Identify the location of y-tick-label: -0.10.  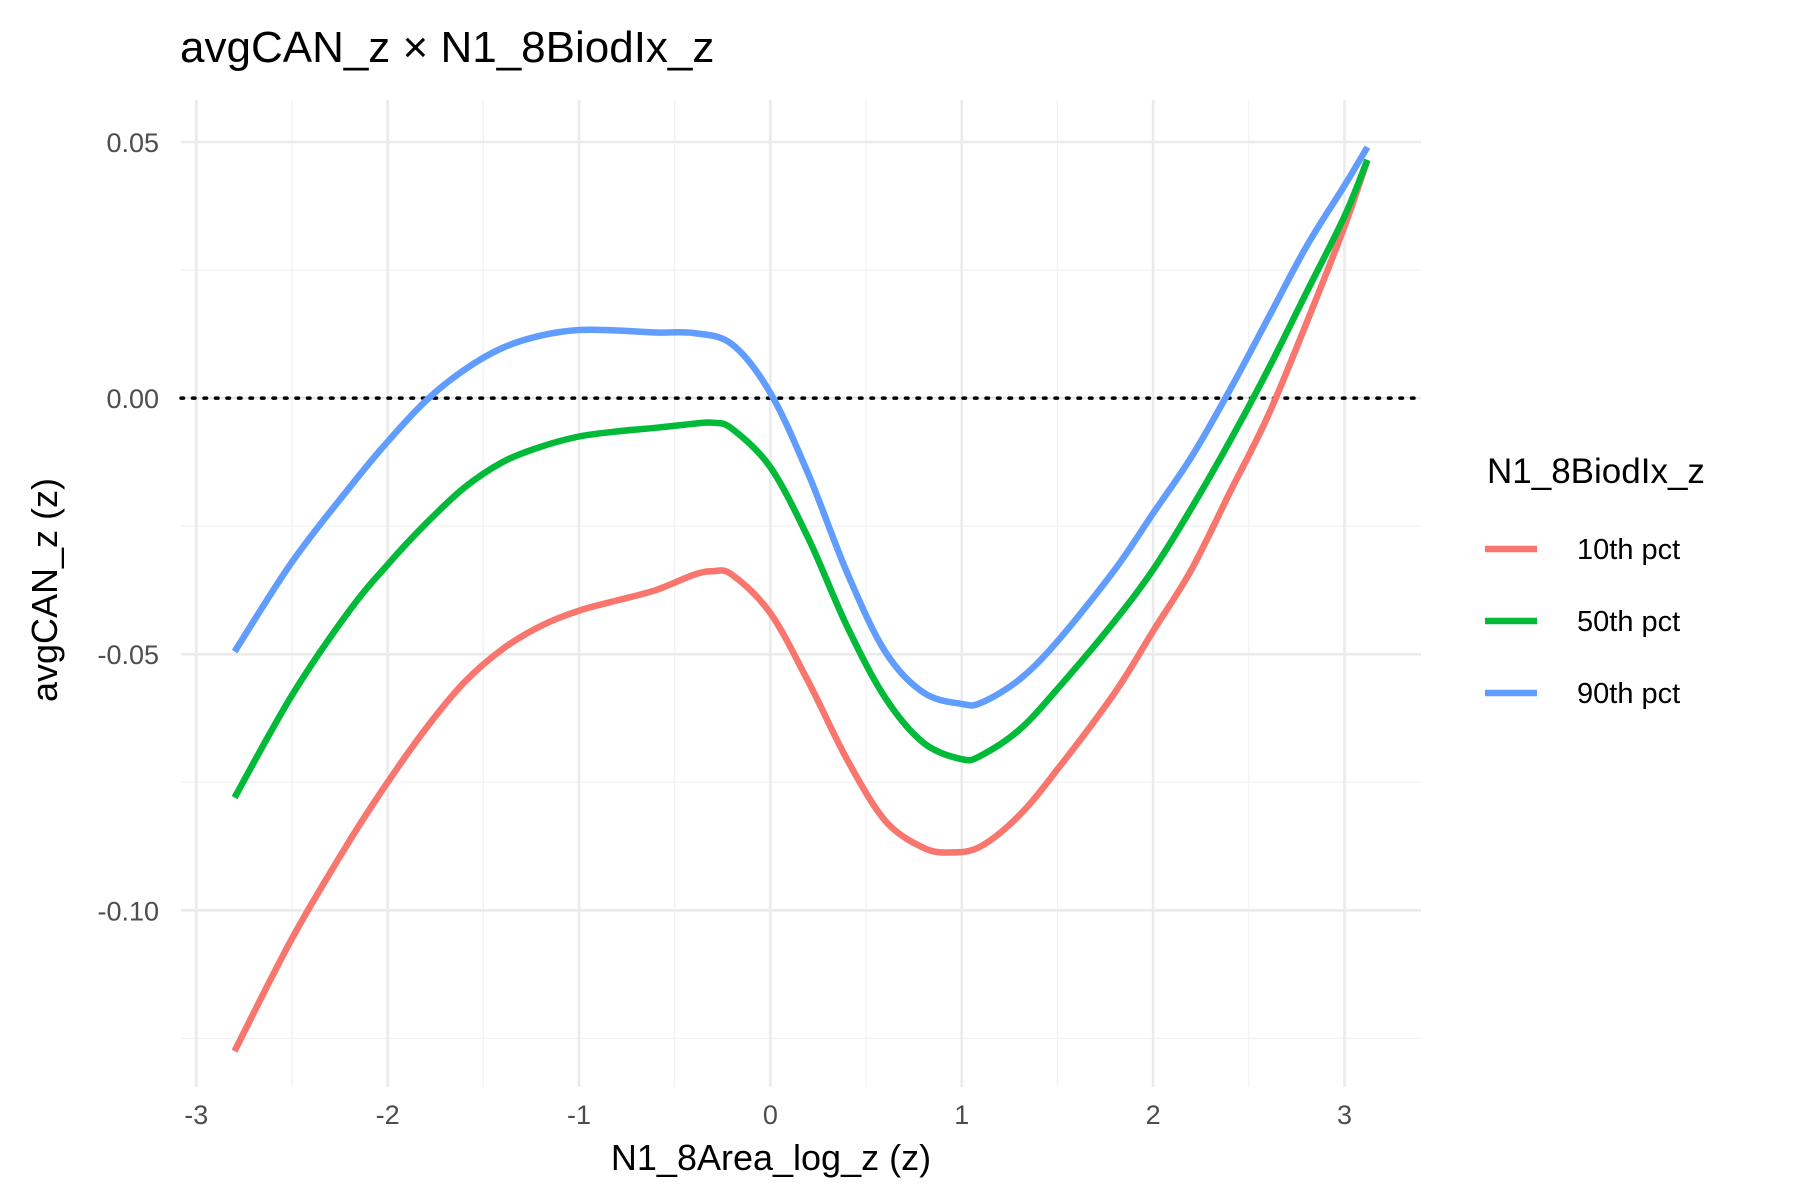
(128, 911).